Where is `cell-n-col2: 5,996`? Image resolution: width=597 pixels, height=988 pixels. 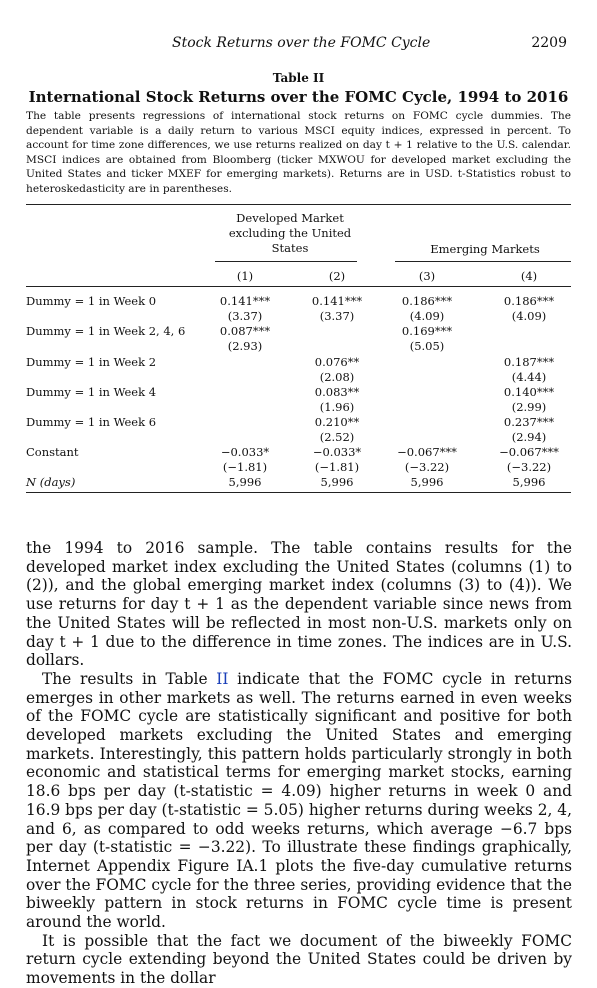 cell-n-col2: 5,996 is located at coordinates (337, 482).